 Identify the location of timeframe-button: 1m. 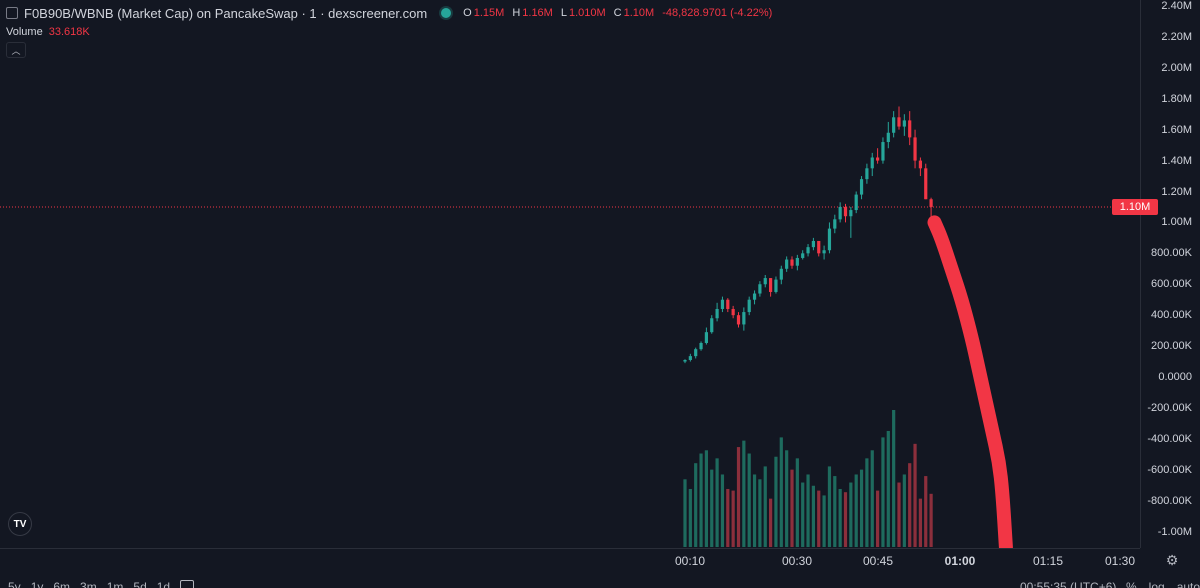
(115, 584).